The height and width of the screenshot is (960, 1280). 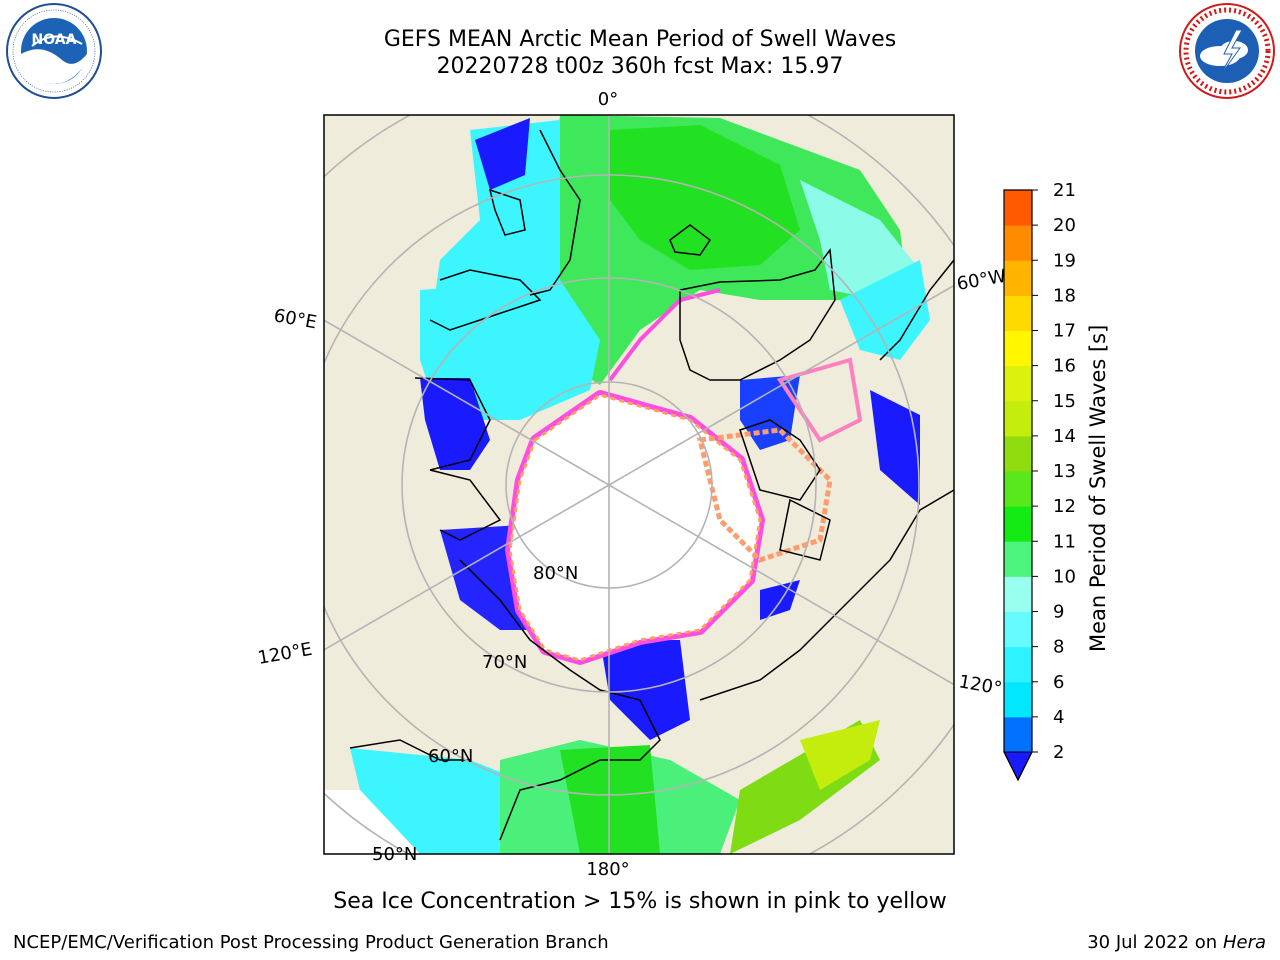 I want to click on colorbar-tick-label: 17, so click(x=1064, y=331).